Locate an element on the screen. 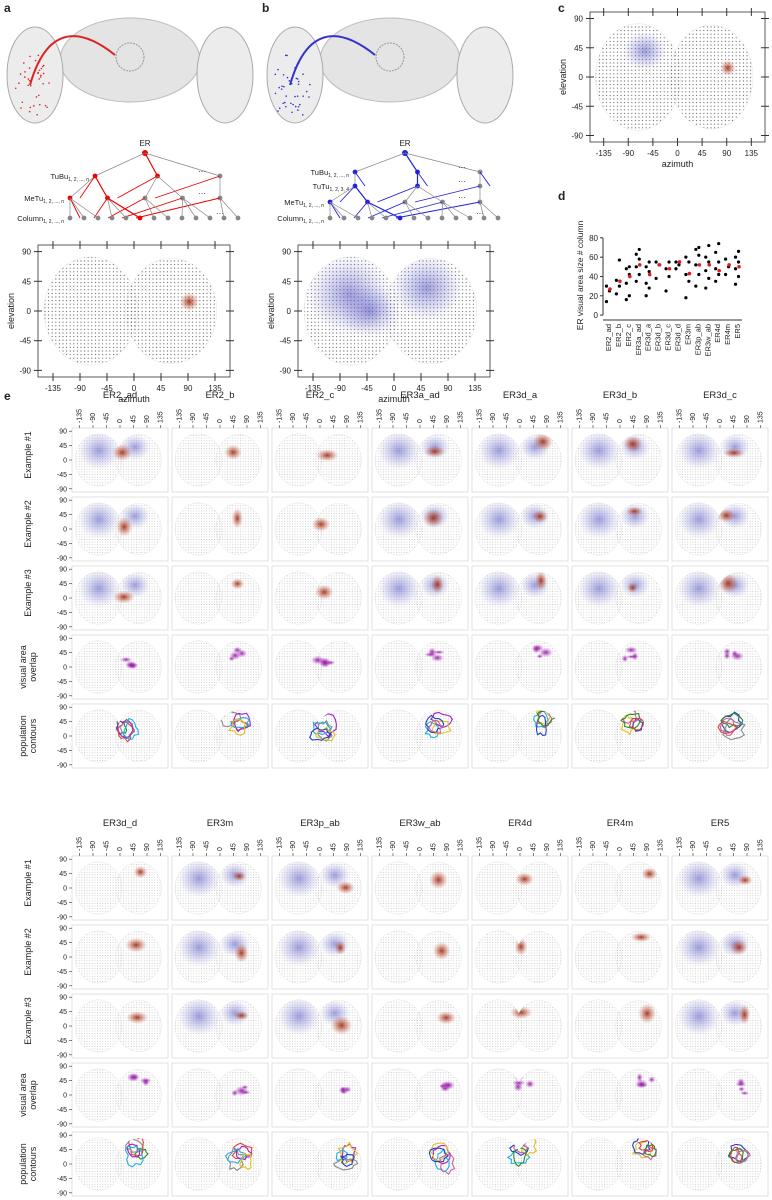  column-title: ER2_b is located at coordinates (219, 395).